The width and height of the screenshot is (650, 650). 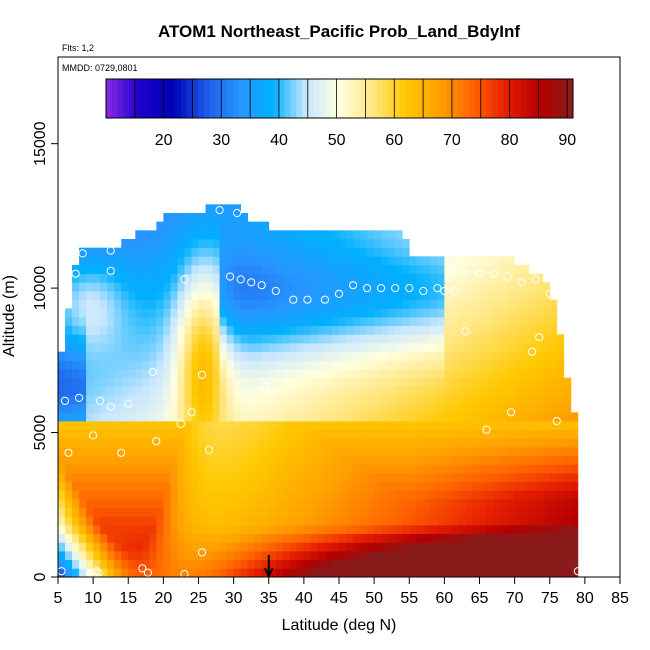 I want to click on colorbar-swatch, so click(x=455, y=98).